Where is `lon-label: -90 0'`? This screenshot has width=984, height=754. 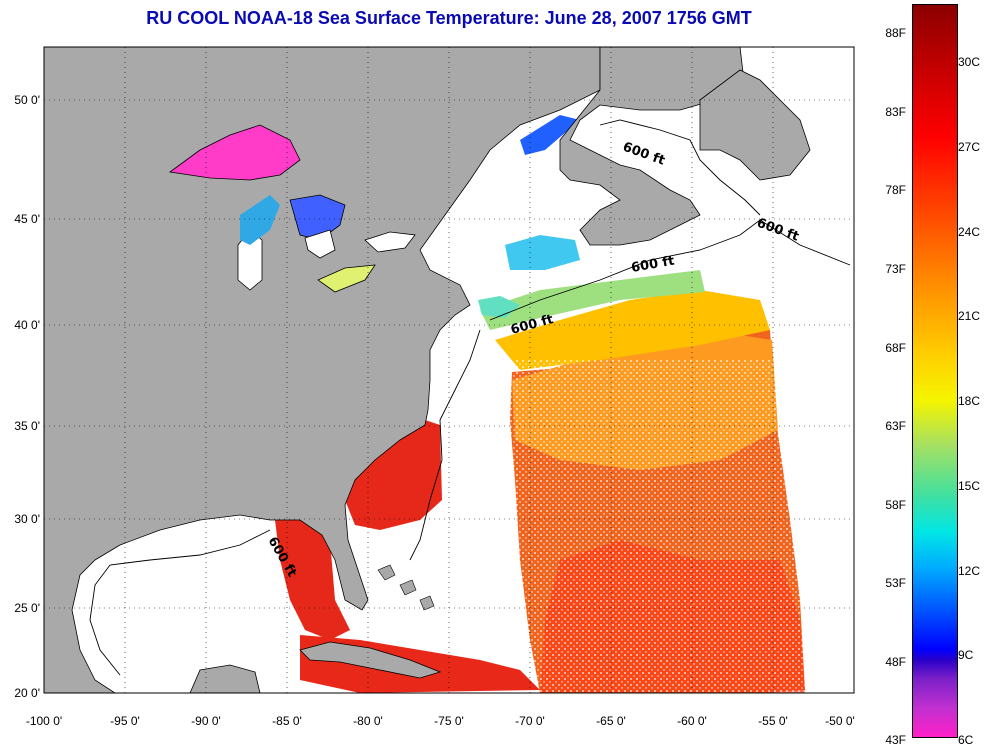
lon-label: -90 0' is located at coordinates (206, 721).